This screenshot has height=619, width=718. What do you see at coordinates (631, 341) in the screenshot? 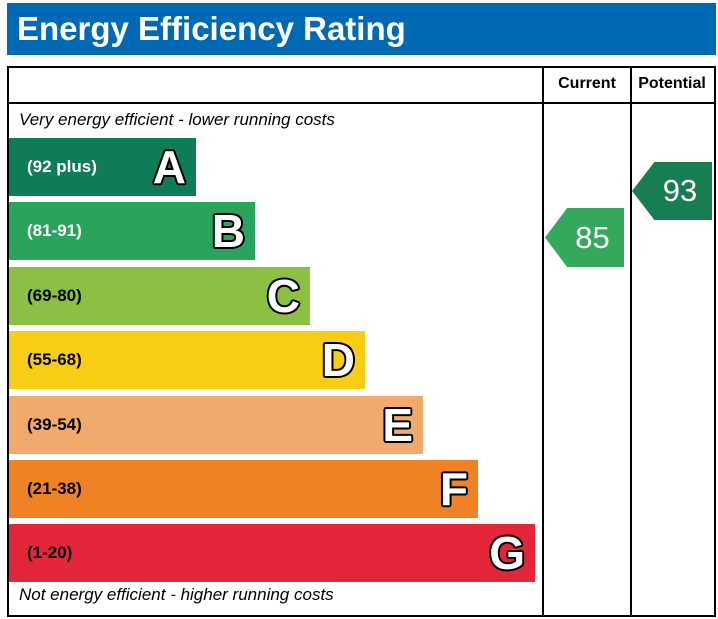
I see `potential-column-border` at bounding box center [631, 341].